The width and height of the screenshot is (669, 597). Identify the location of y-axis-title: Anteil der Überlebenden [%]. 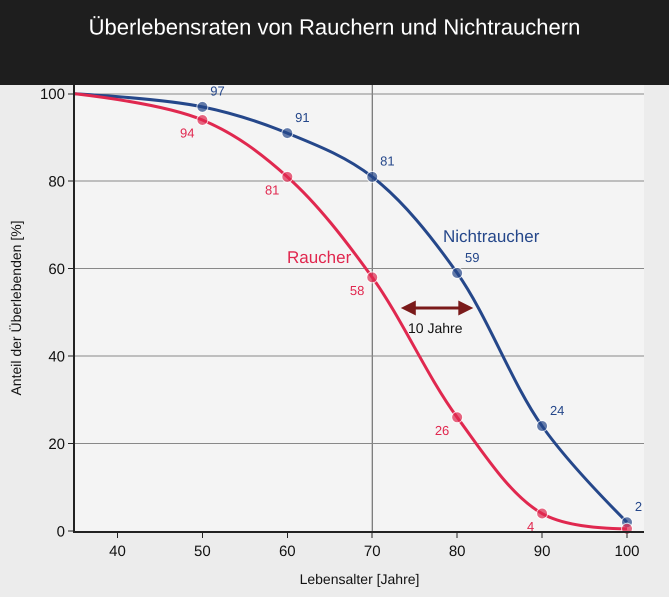
(16, 308).